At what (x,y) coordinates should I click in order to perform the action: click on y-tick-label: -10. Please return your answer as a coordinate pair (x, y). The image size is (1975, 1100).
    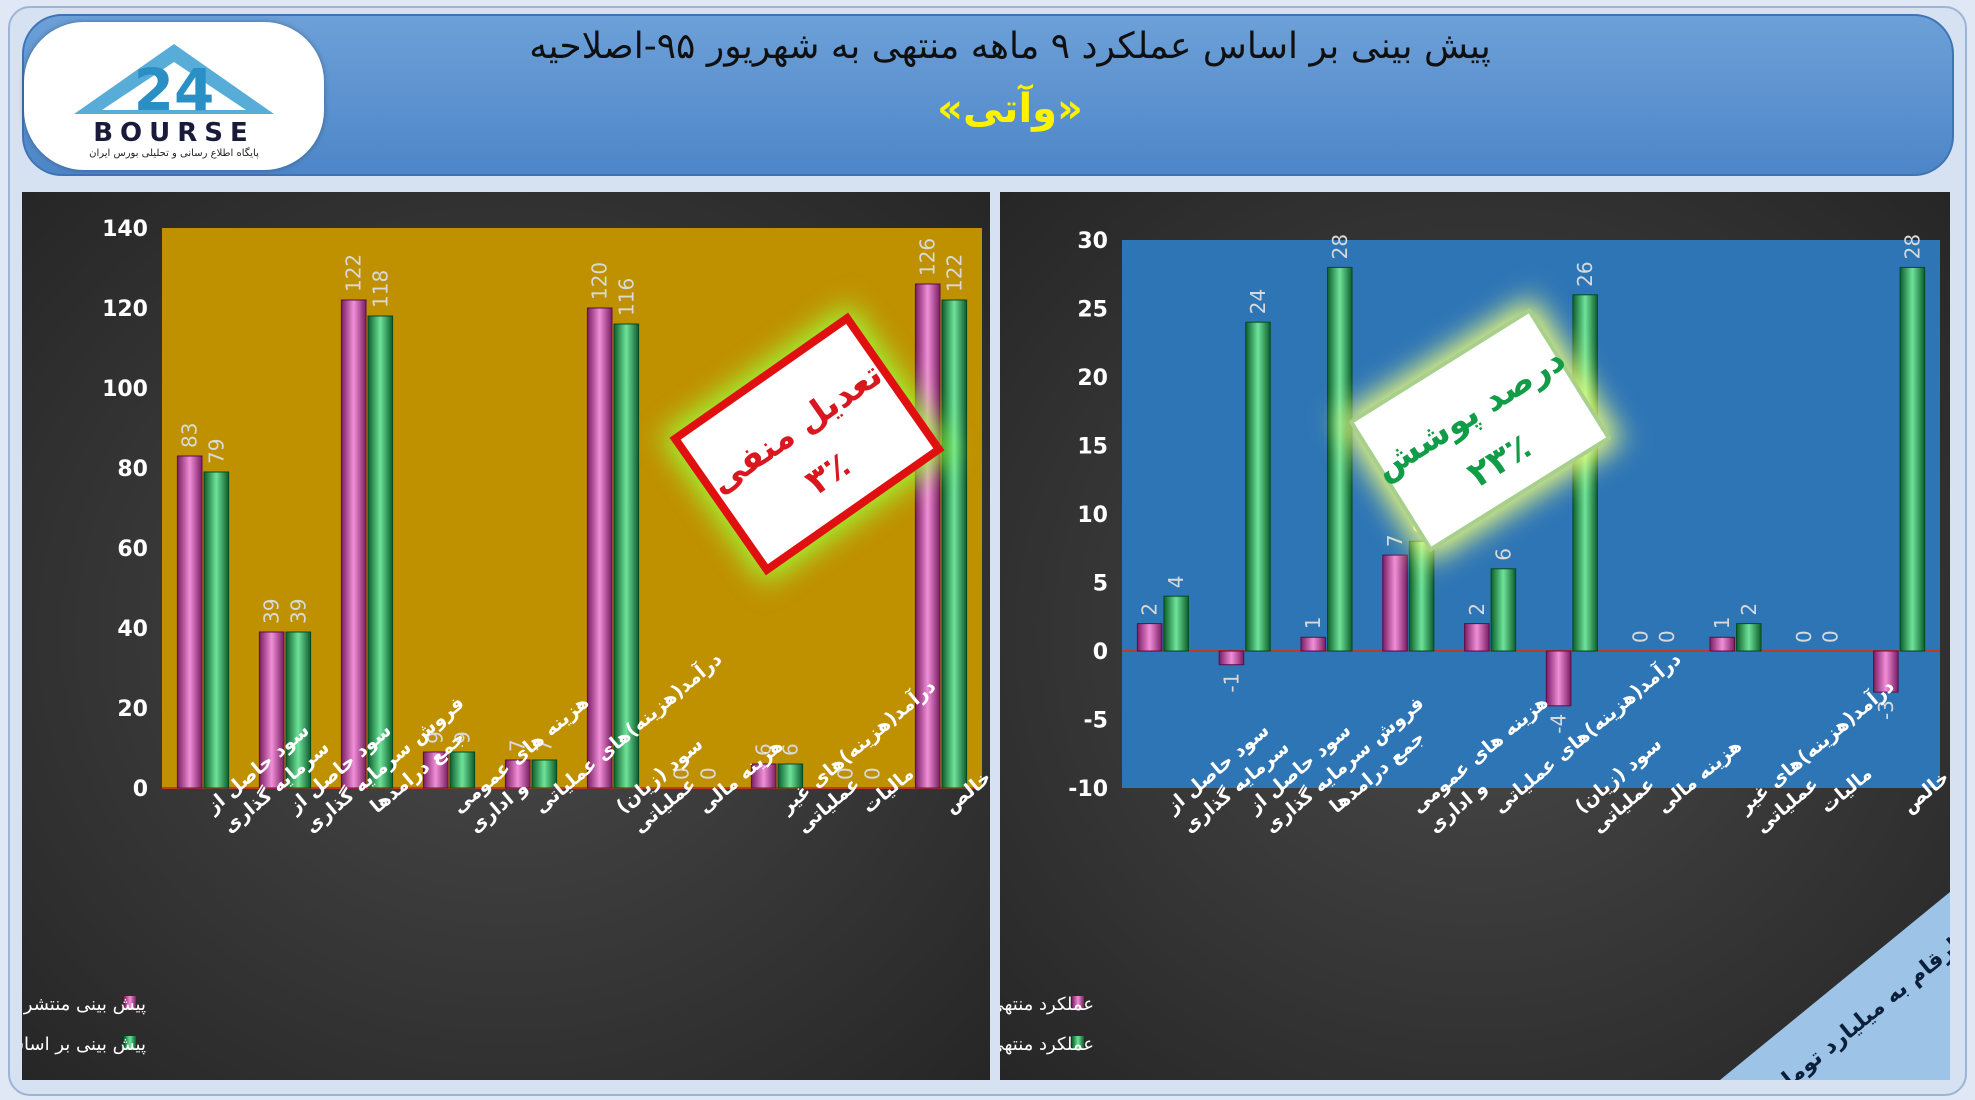
    Looking at the image, I should click on (1088, 789).